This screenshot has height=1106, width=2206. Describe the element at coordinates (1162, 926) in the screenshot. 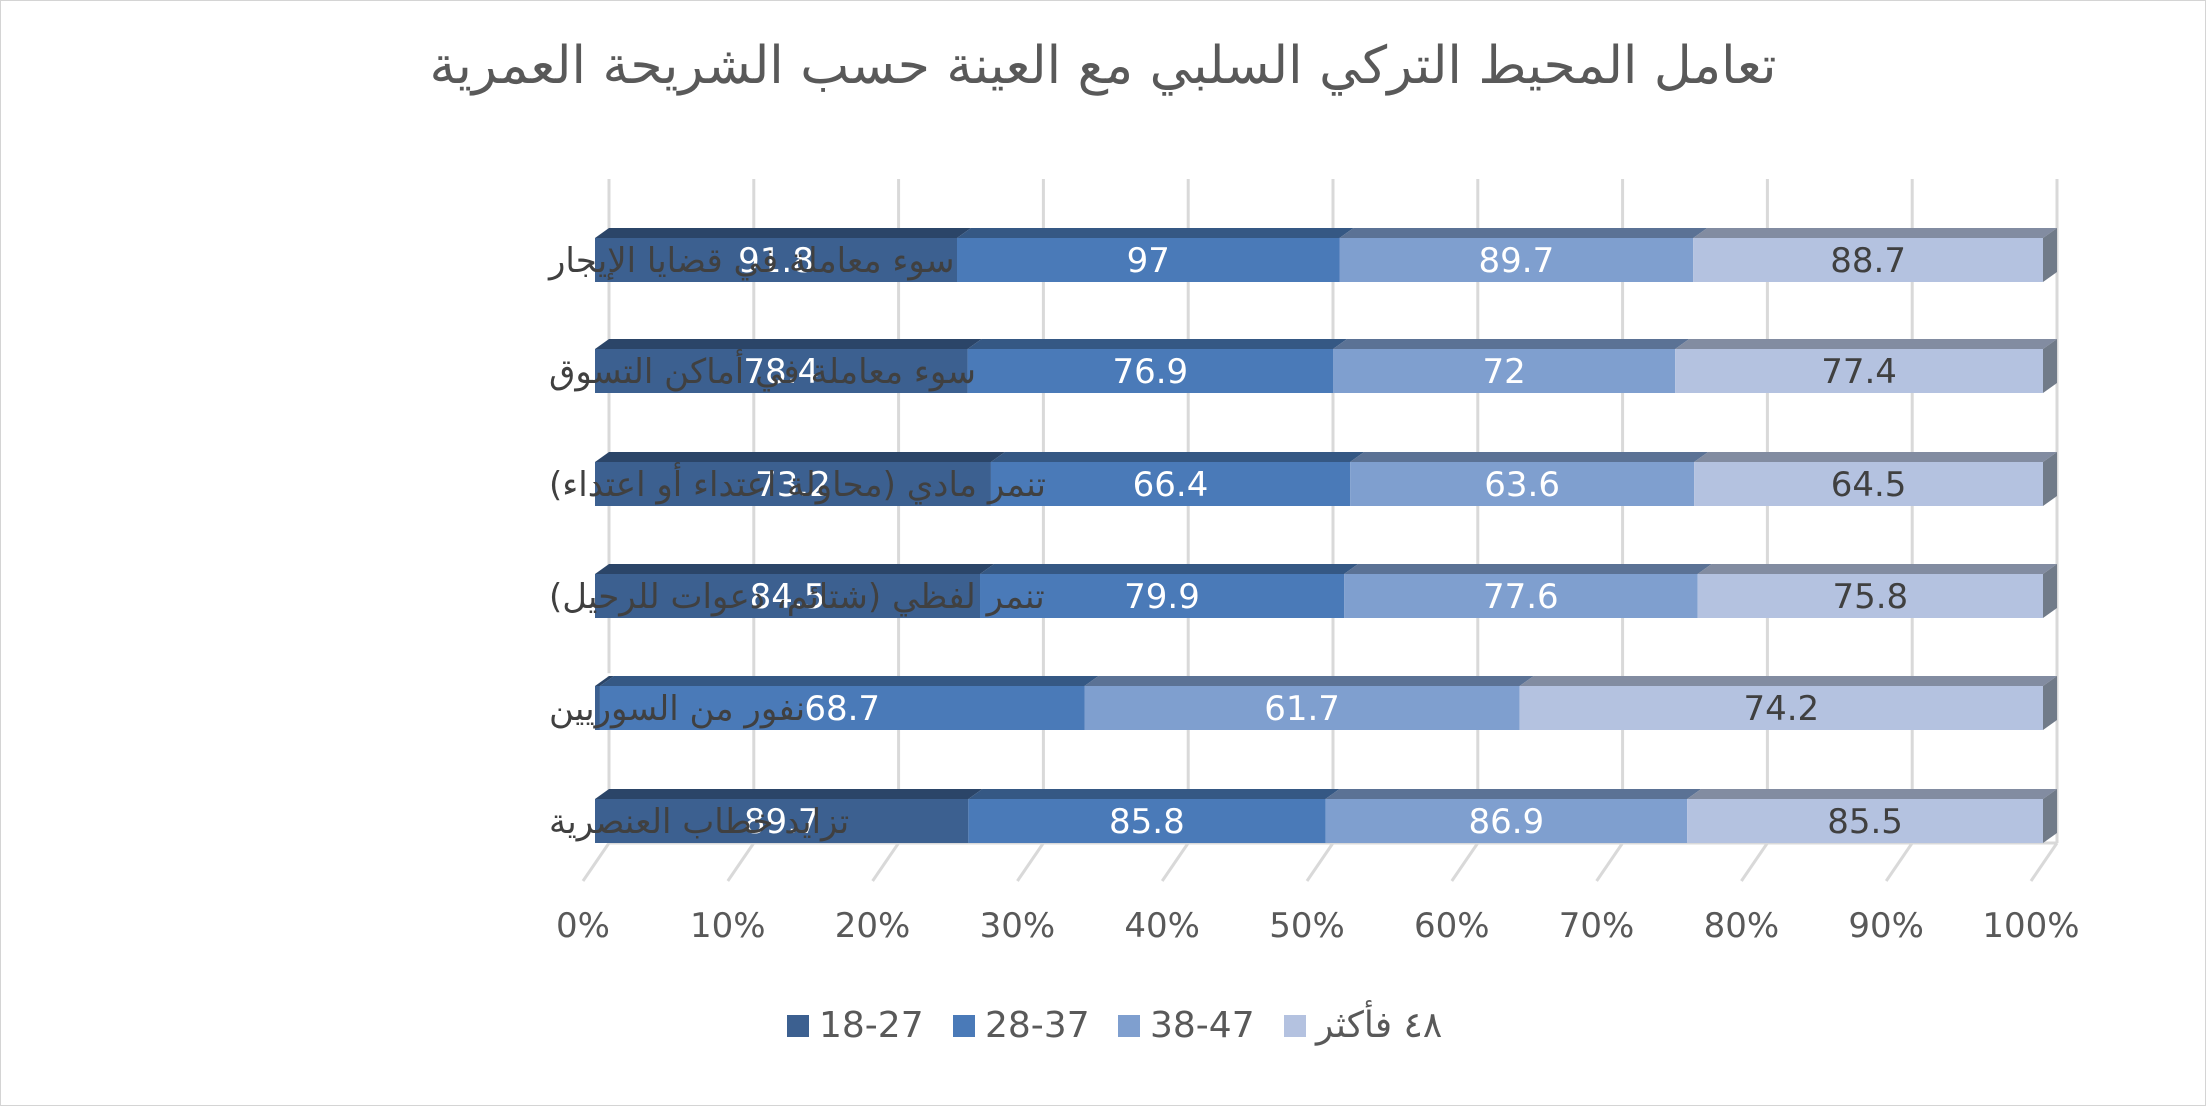

I see `x-tick-label: 40%` at that location.